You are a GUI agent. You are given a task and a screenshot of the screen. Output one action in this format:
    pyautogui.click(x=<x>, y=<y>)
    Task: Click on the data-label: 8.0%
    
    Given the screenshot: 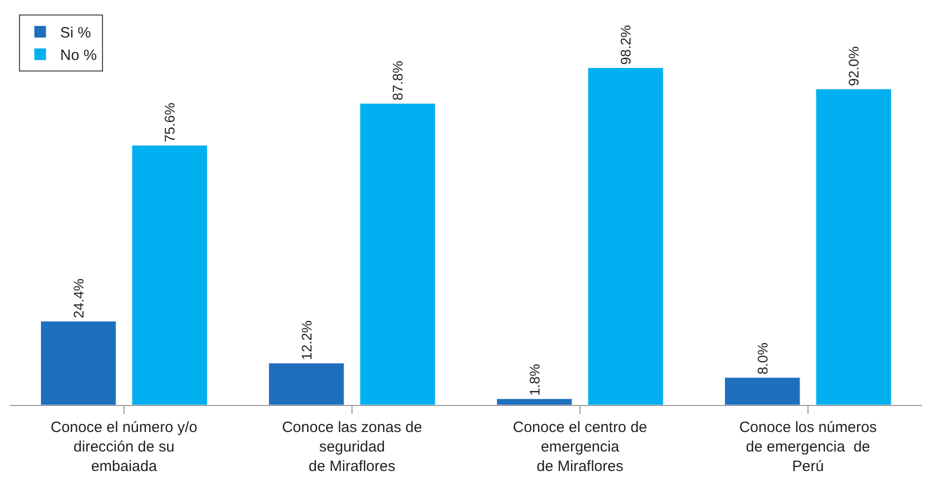 What is the action you would take?
    pyautogui.click(x=762, y=358)
    